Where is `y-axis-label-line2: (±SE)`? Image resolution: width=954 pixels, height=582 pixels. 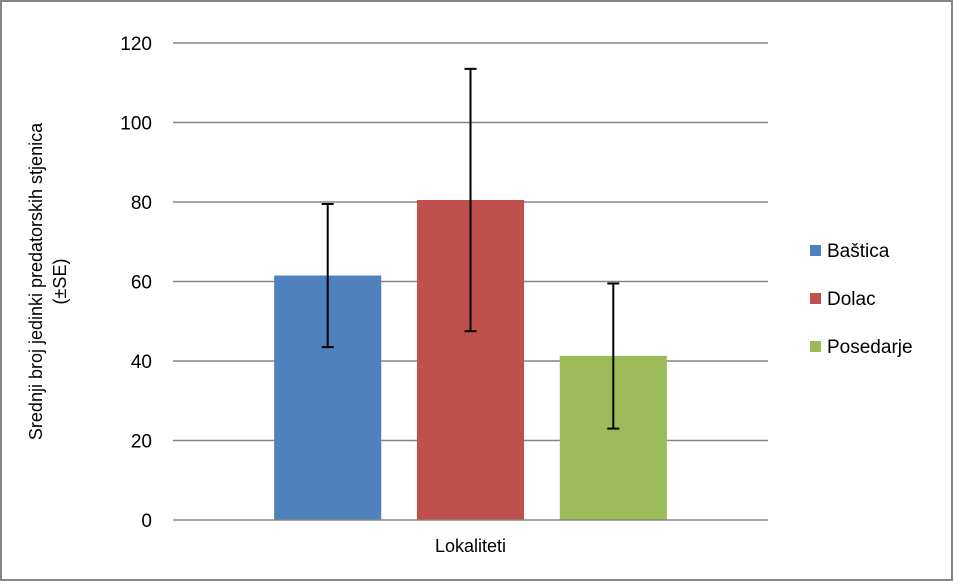 y-axis-label-line2: (±SE) is located at coordinates (60, 282).